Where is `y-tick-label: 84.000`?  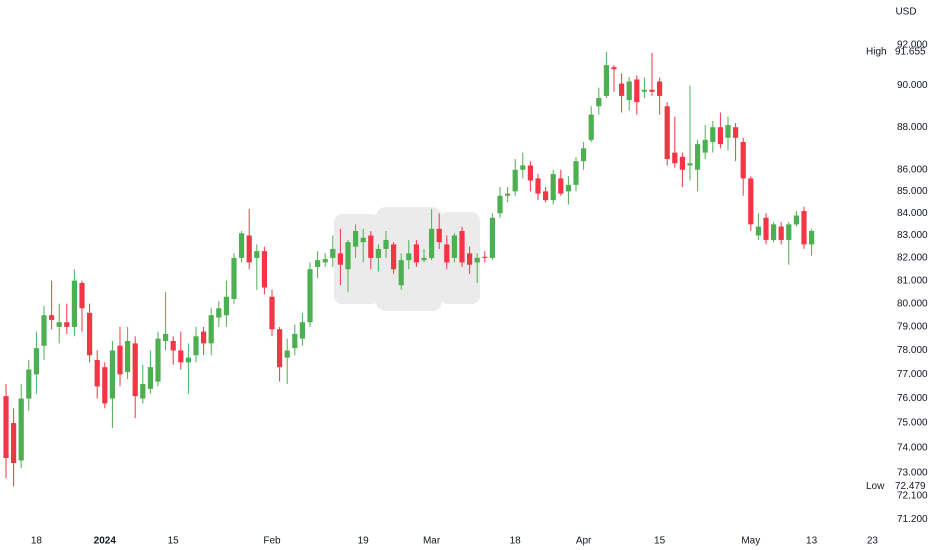 y-tick-label: 84.000 is located at coordinates (912, 213).